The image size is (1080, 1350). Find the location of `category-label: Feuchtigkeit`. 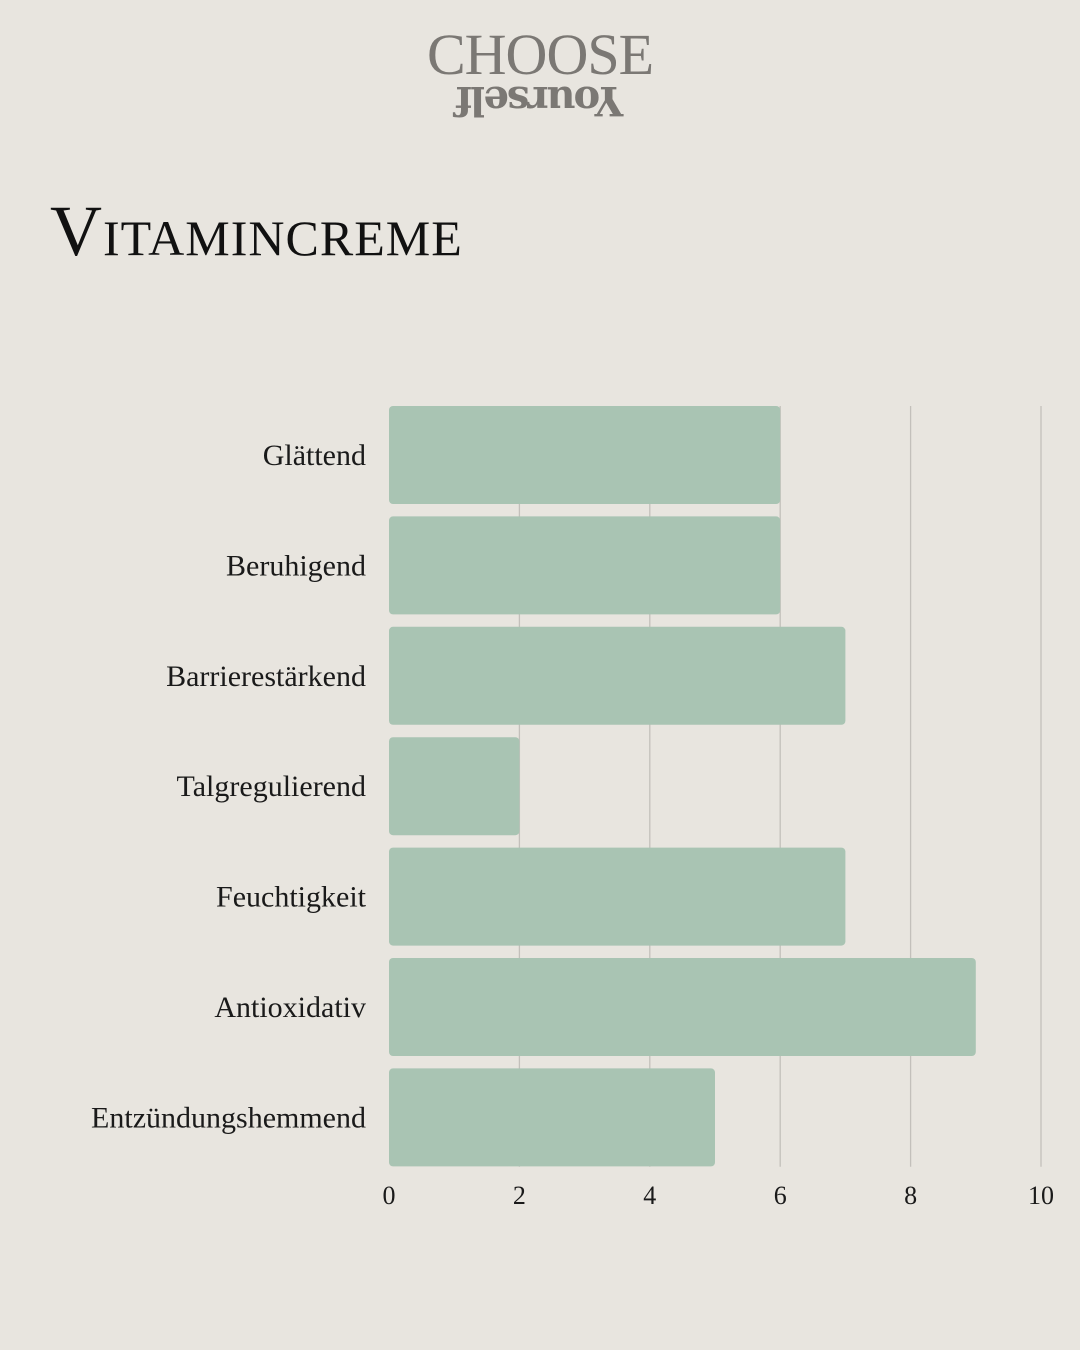

category-label: Feuchtigkeit is located at coordinates (291, 897).